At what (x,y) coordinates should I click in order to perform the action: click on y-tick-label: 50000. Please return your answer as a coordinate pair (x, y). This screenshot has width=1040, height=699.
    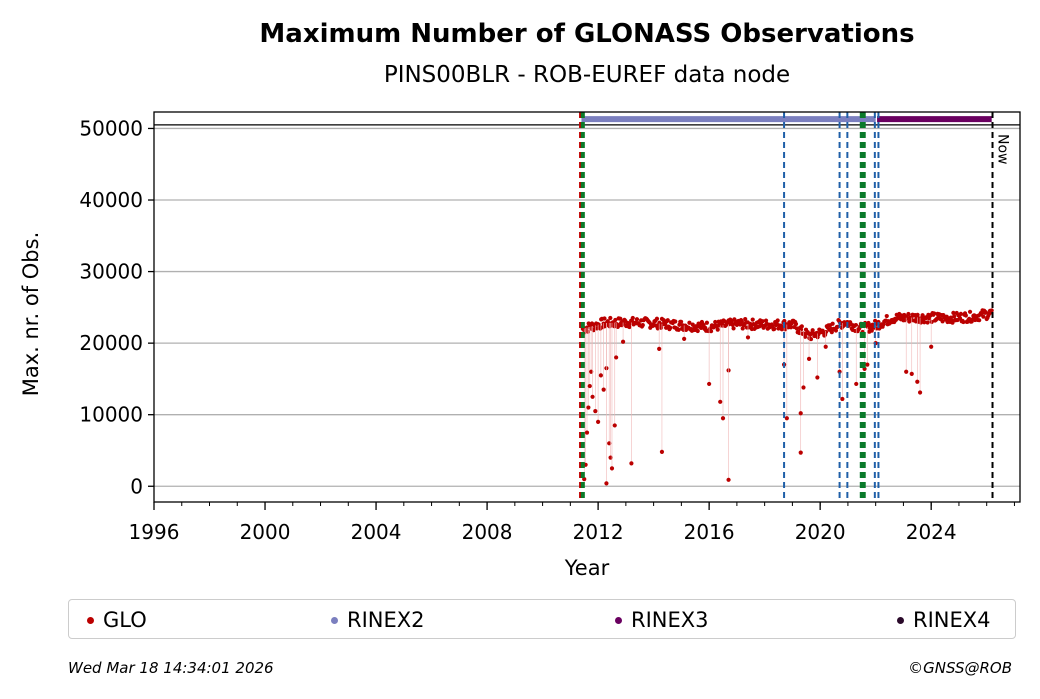
    Looking at the image, I should click on (111, 128).